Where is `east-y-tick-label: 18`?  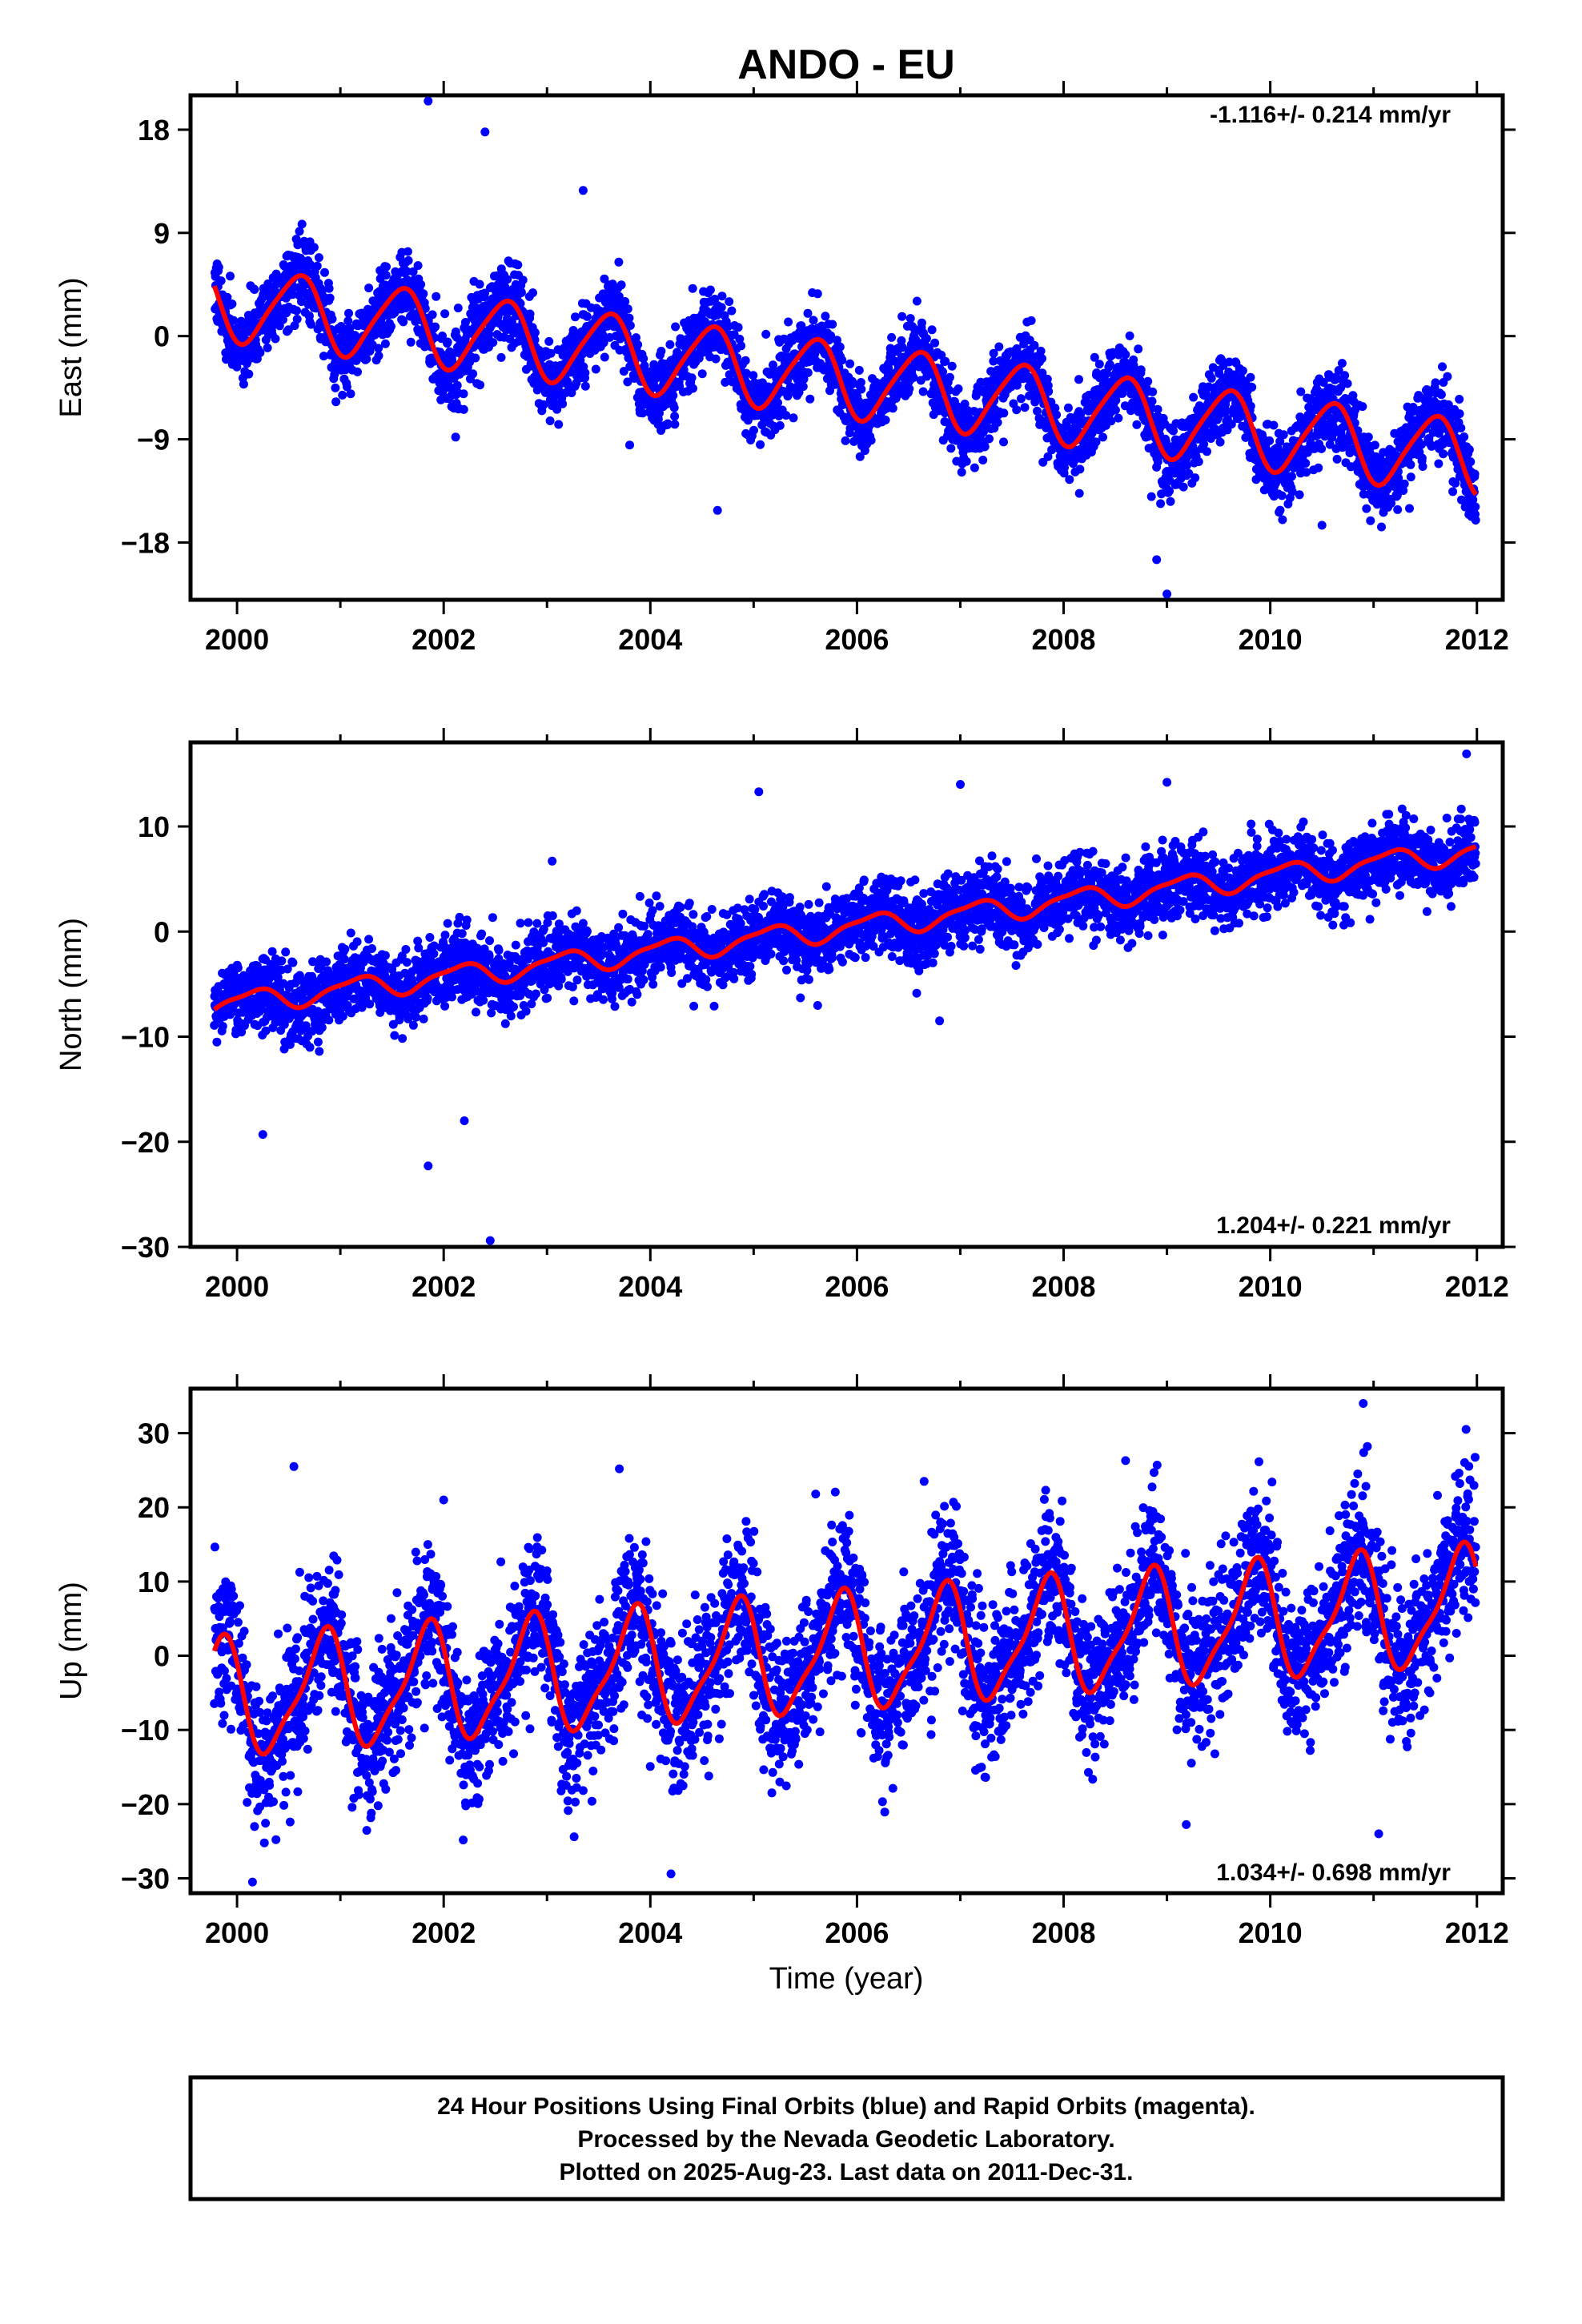
east-y-tick-label: 18 is located at coordinates (154, 130).